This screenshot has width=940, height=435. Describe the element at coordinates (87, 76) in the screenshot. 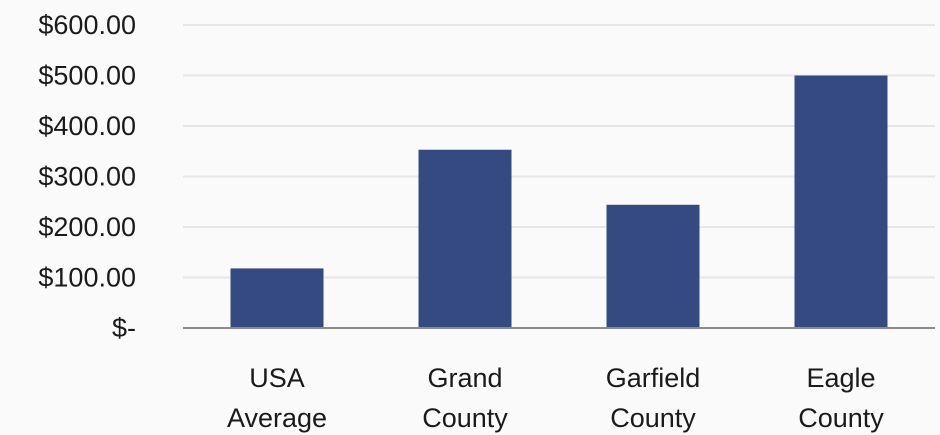

I see `y-tick-label: $500.00` at that location.